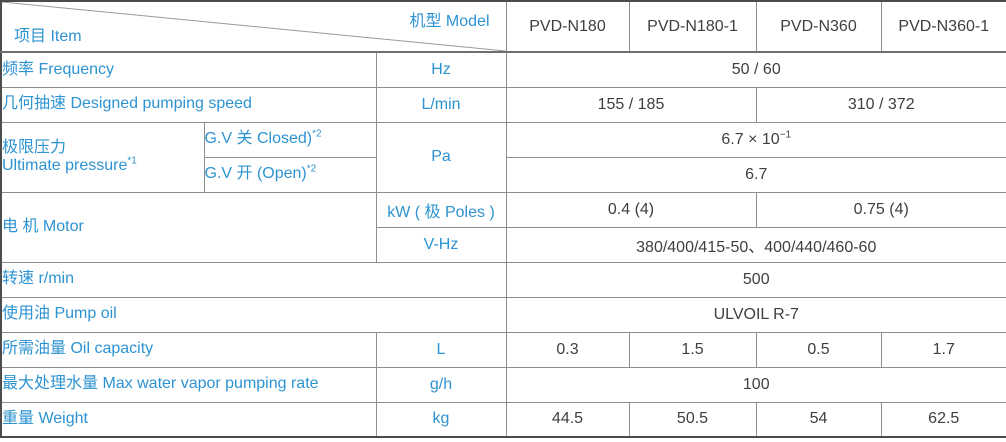  What do you see at coordinates (311, 169) in the screenshot?
I see `gv-open-note: *2` at bounding box center [311, 169].